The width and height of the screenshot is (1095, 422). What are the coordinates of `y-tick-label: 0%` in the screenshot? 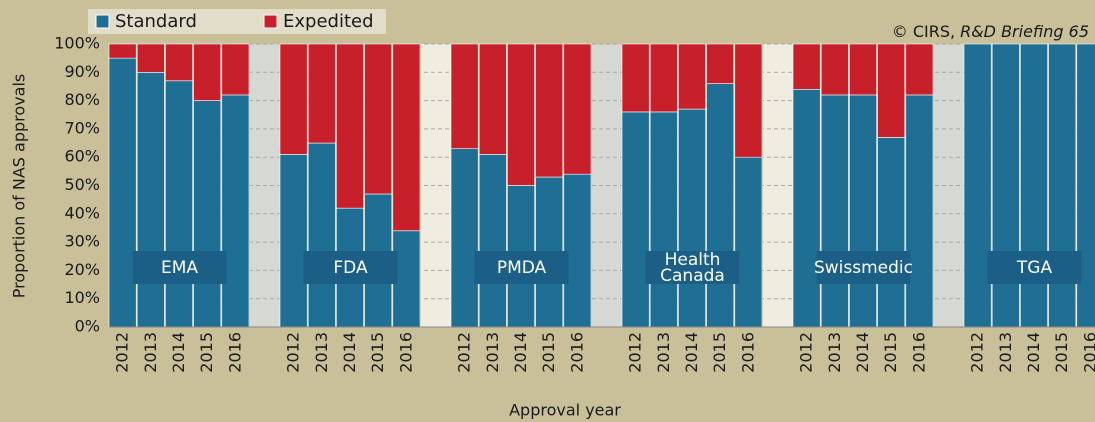 It's located at (87, 326).